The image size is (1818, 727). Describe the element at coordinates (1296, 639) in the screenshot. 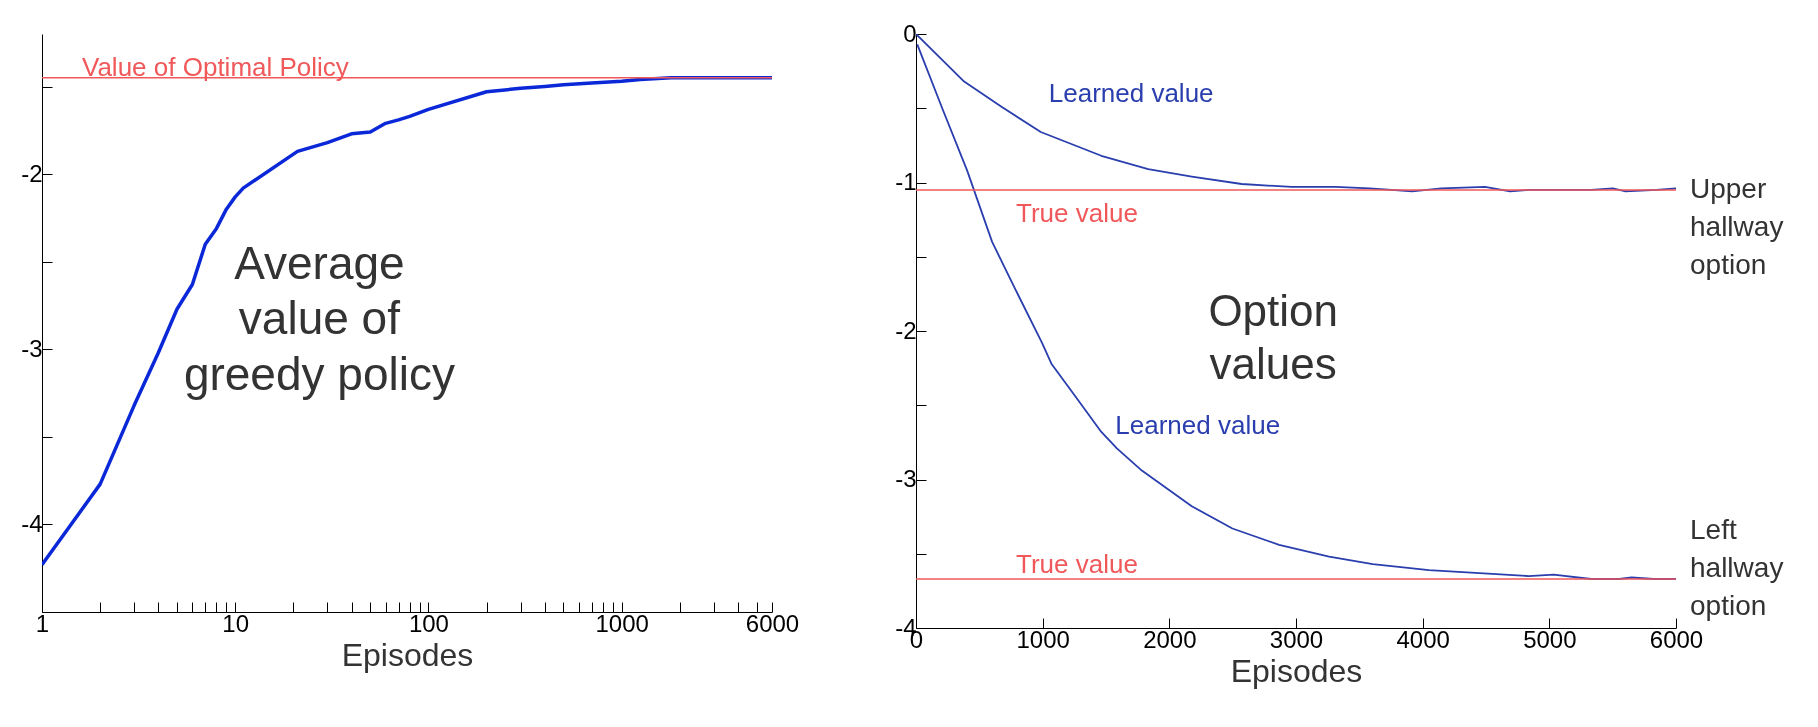

I see `x-tick-label: 3000` at that location.